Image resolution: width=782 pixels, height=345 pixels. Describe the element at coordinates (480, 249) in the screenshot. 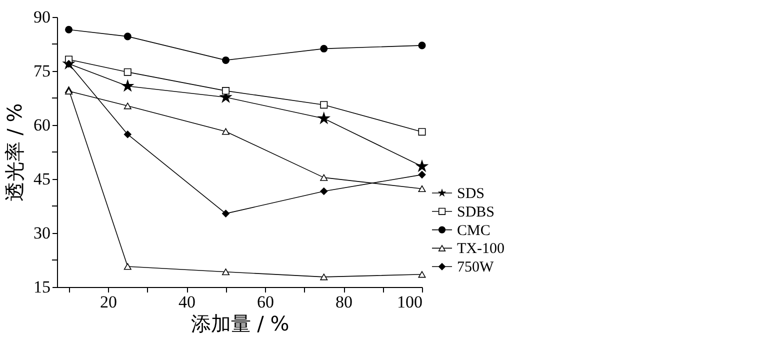

I see `legend-label: TX-100` at that location.